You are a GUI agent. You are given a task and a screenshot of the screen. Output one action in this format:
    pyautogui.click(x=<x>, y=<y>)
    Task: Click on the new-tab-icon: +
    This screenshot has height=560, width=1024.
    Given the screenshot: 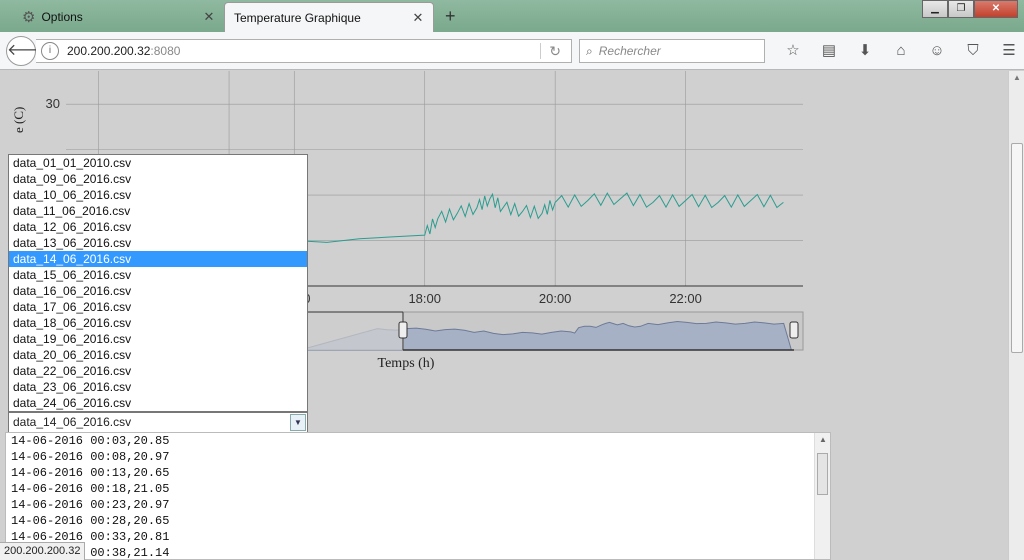 What is the action you would take?
    pyautogui.click(x=450, y=16)
    